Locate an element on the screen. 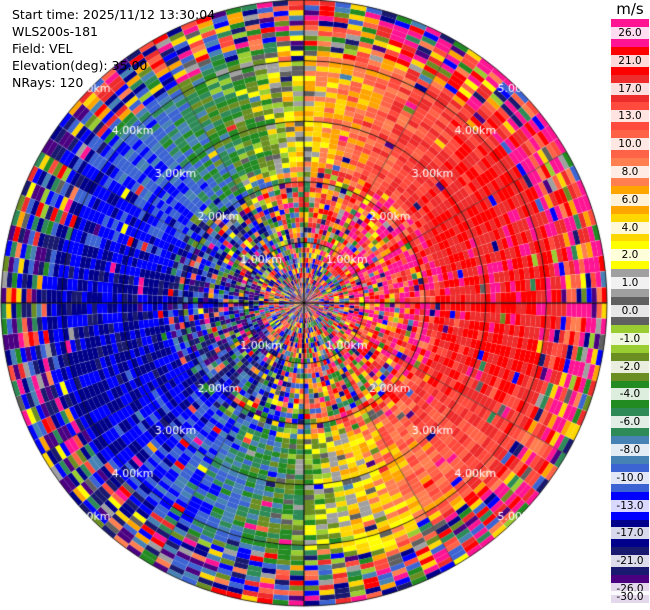  colorbar-tick-label: -13.0 is located at coordinates (630, 505).